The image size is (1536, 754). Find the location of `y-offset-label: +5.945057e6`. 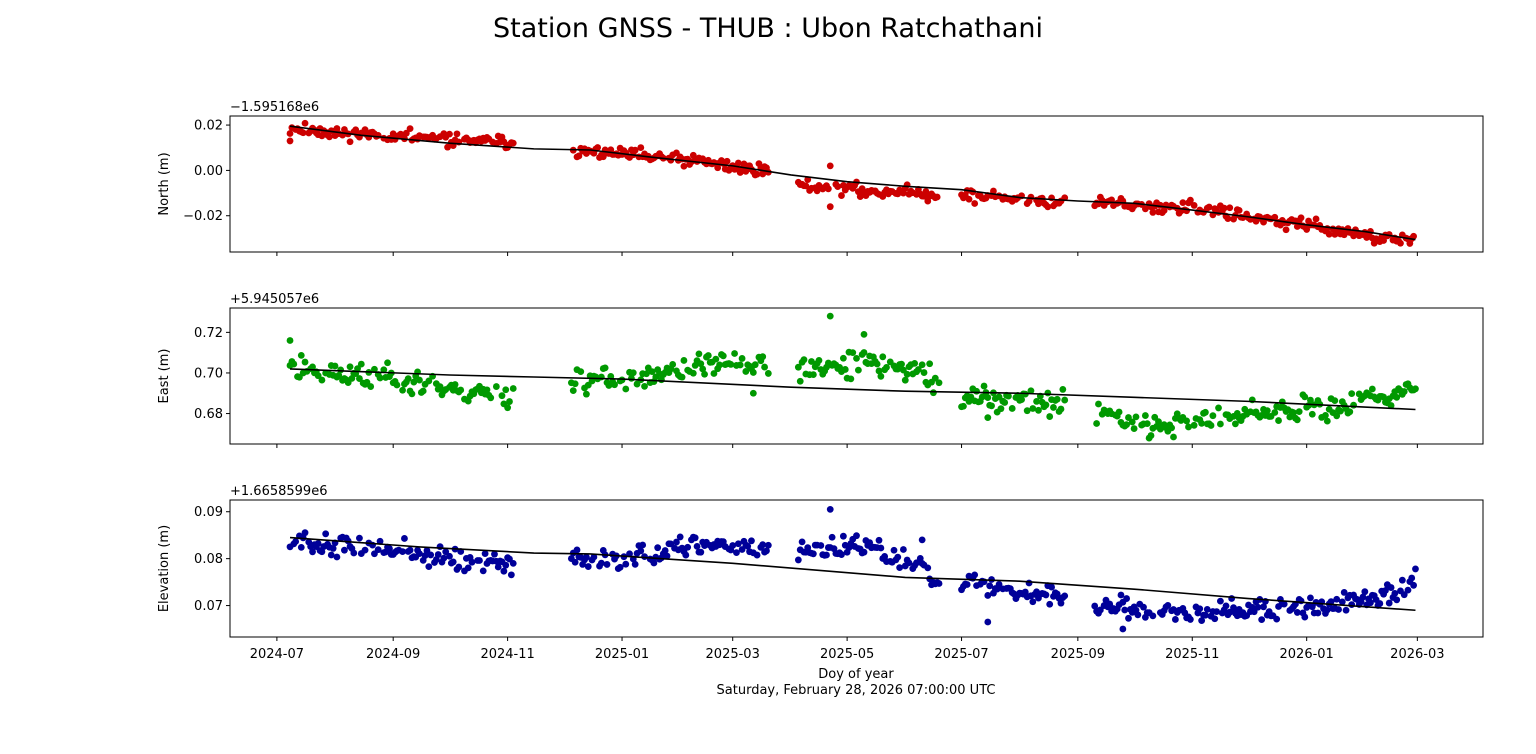

y-offset-label: +5.945057e6 is located at coordinates (274, 299).